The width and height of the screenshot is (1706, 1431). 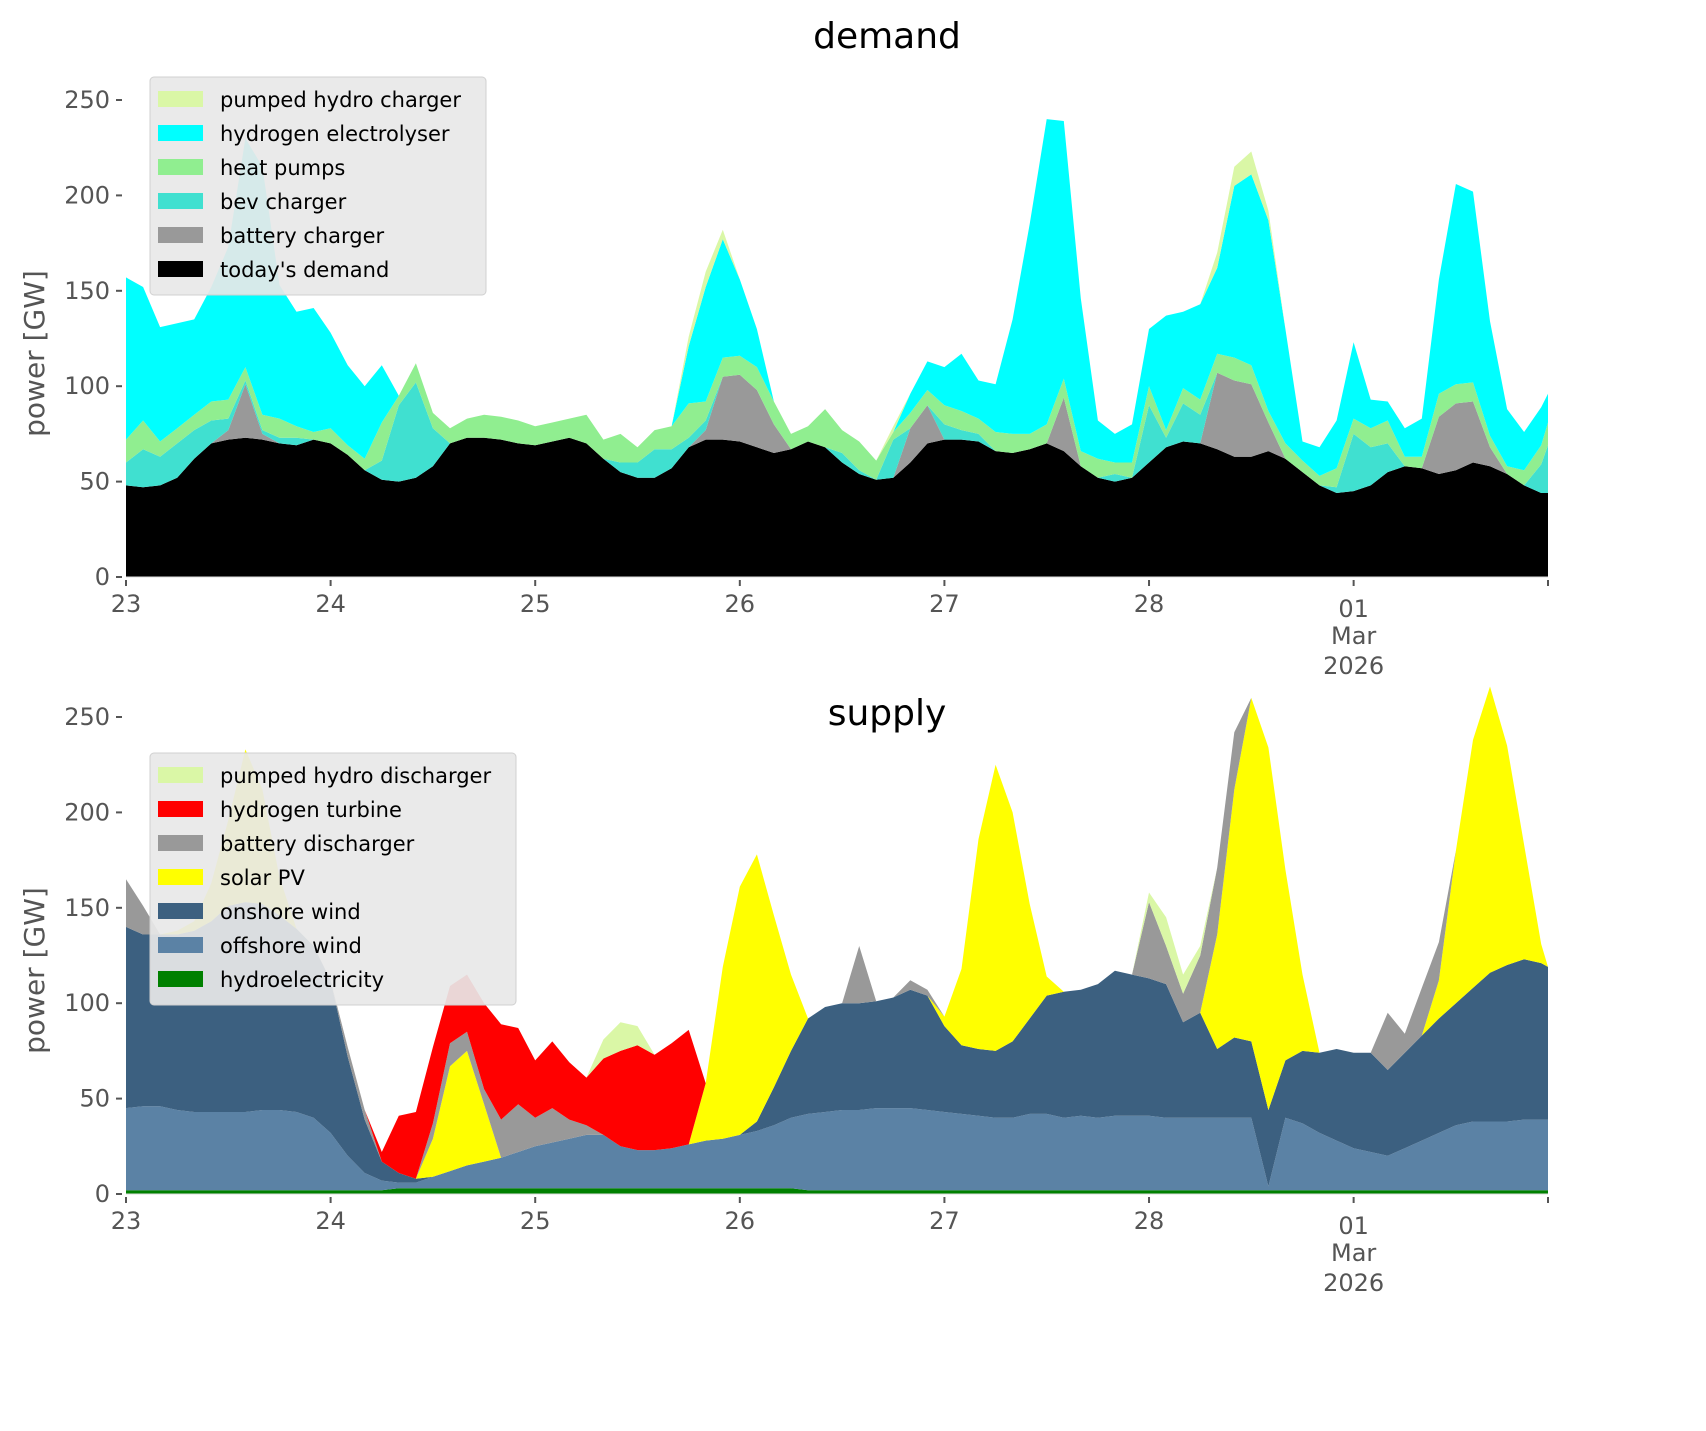 What do you see at coordinates (302, 980) in the screenshot?
I see `legend-label: hydroelectricity` at bounding box center [302, 980].